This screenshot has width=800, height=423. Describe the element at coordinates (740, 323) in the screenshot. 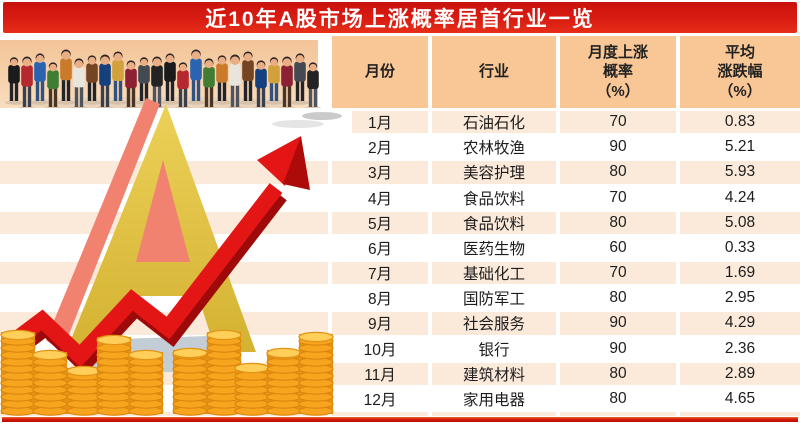

I see `cell-avg-change: 4.29` at that location.